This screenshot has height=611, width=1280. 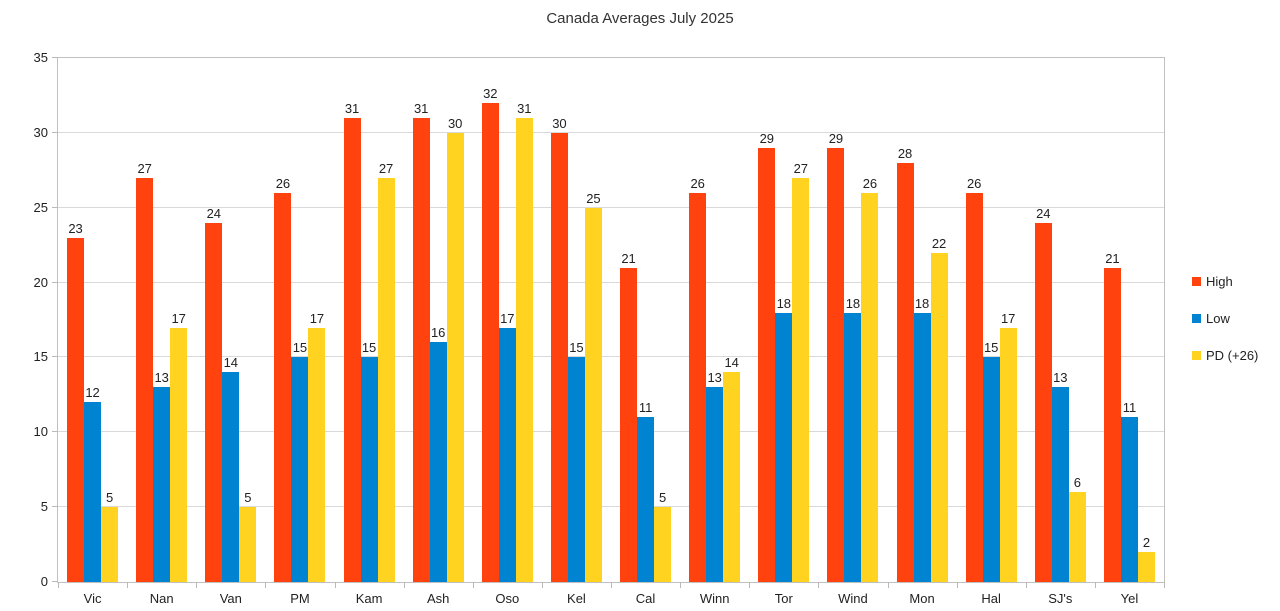 I want to click on bar-pd-26-wind: 26, so click(x=870, y=379).